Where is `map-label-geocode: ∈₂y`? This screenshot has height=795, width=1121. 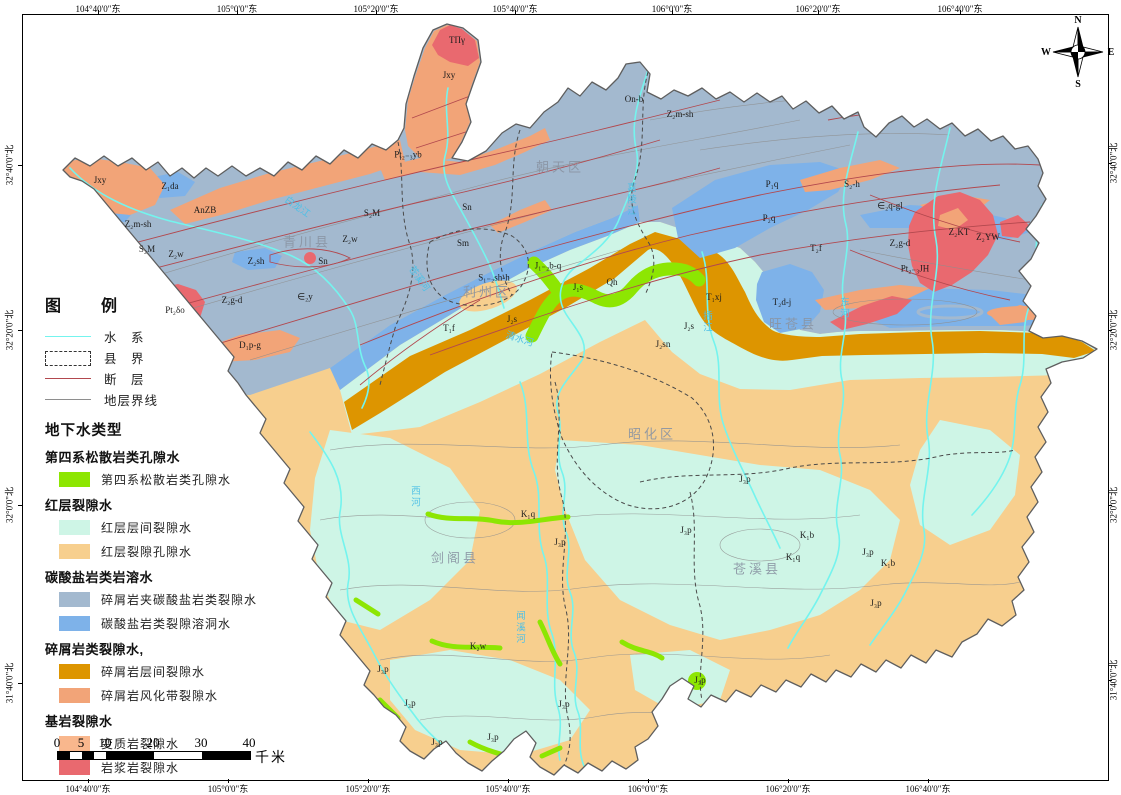
map-label-geocode: ∈₂y is located at coordinates (305, 296).